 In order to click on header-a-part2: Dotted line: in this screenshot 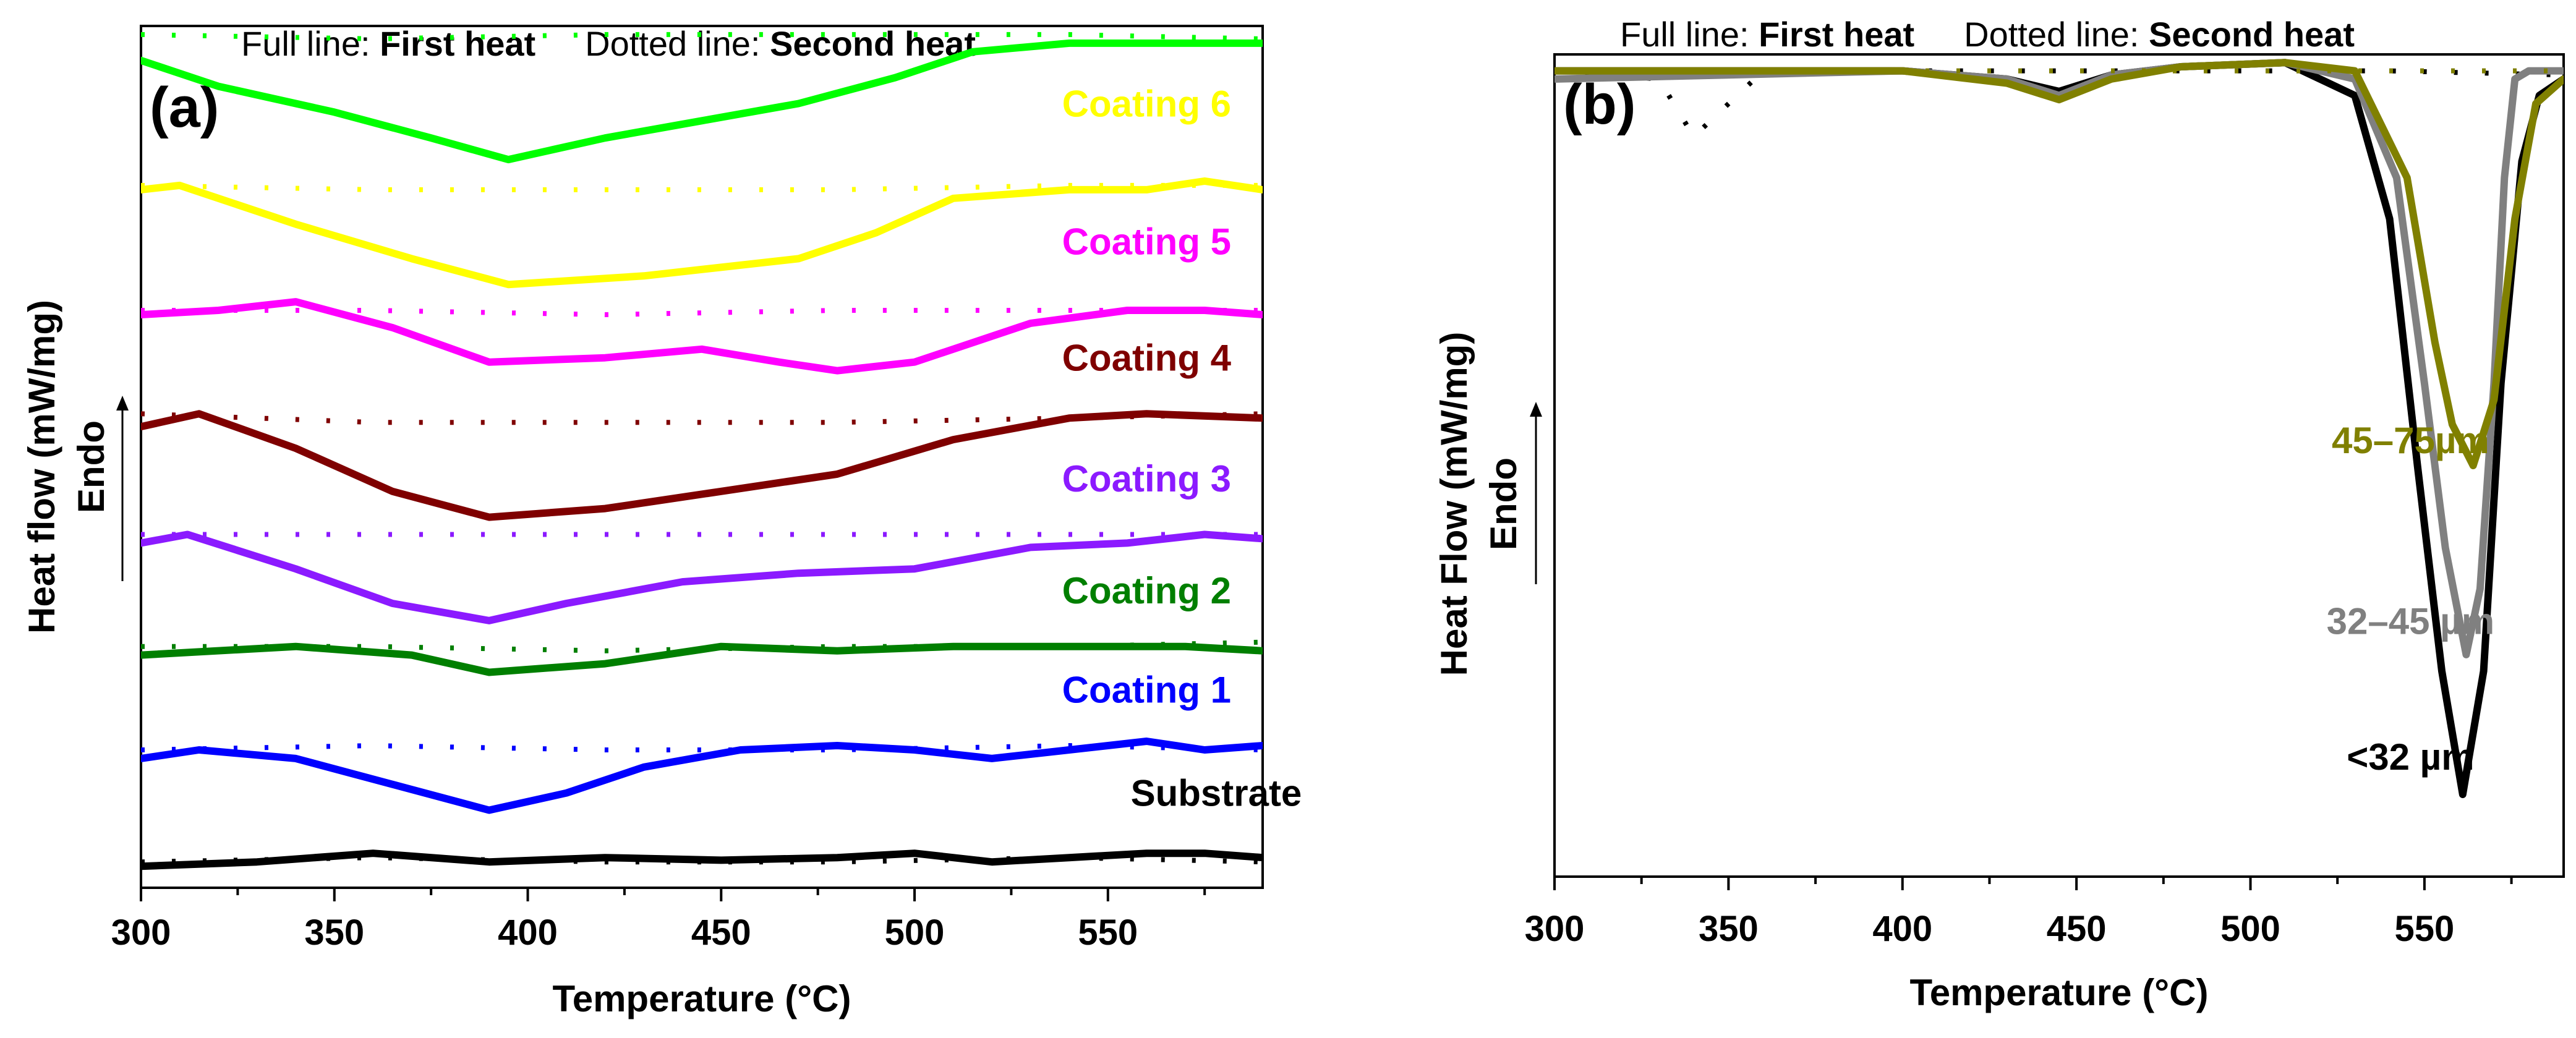, I will do `click(677, 43)`.